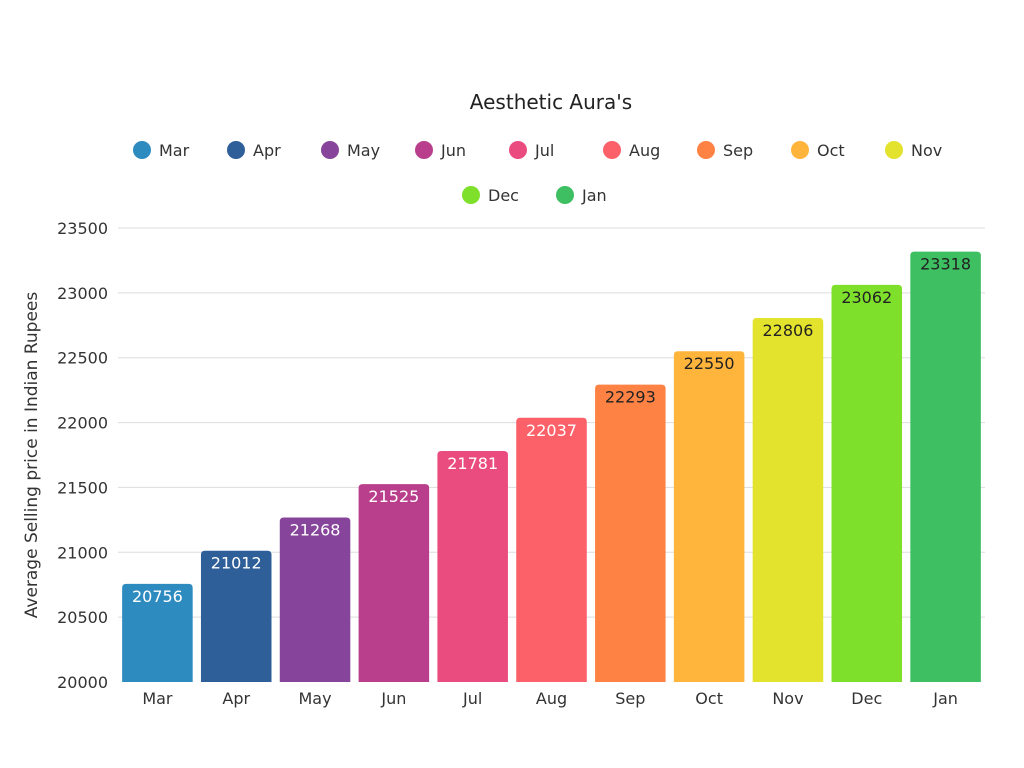  Describe the element at coordinates (82, 228) in the screenshot. I see `y-tick-label: 23500` at that location.